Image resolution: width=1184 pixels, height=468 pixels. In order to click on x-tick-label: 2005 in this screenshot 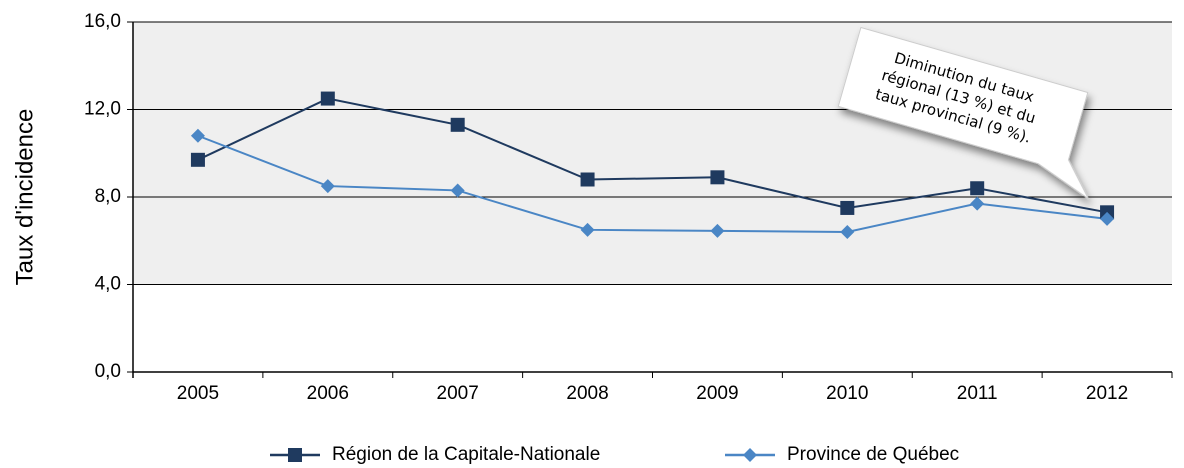, I will do `click(198, 393)`.